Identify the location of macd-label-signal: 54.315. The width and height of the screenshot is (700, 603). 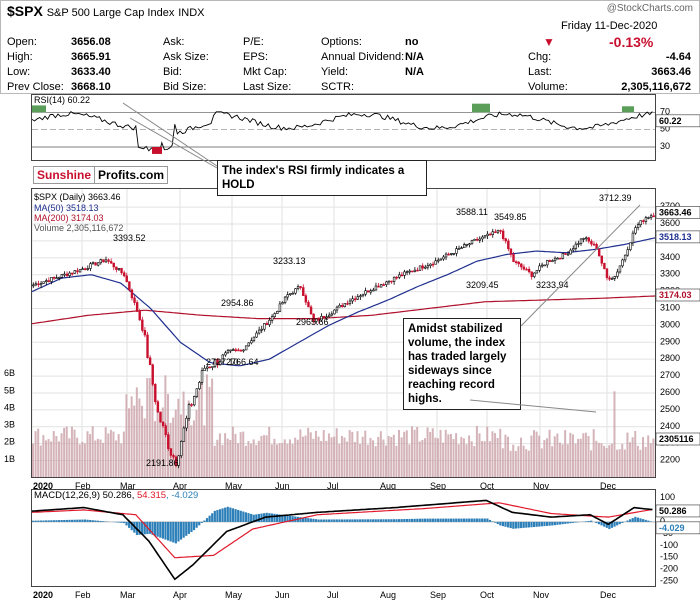
(151, 495).